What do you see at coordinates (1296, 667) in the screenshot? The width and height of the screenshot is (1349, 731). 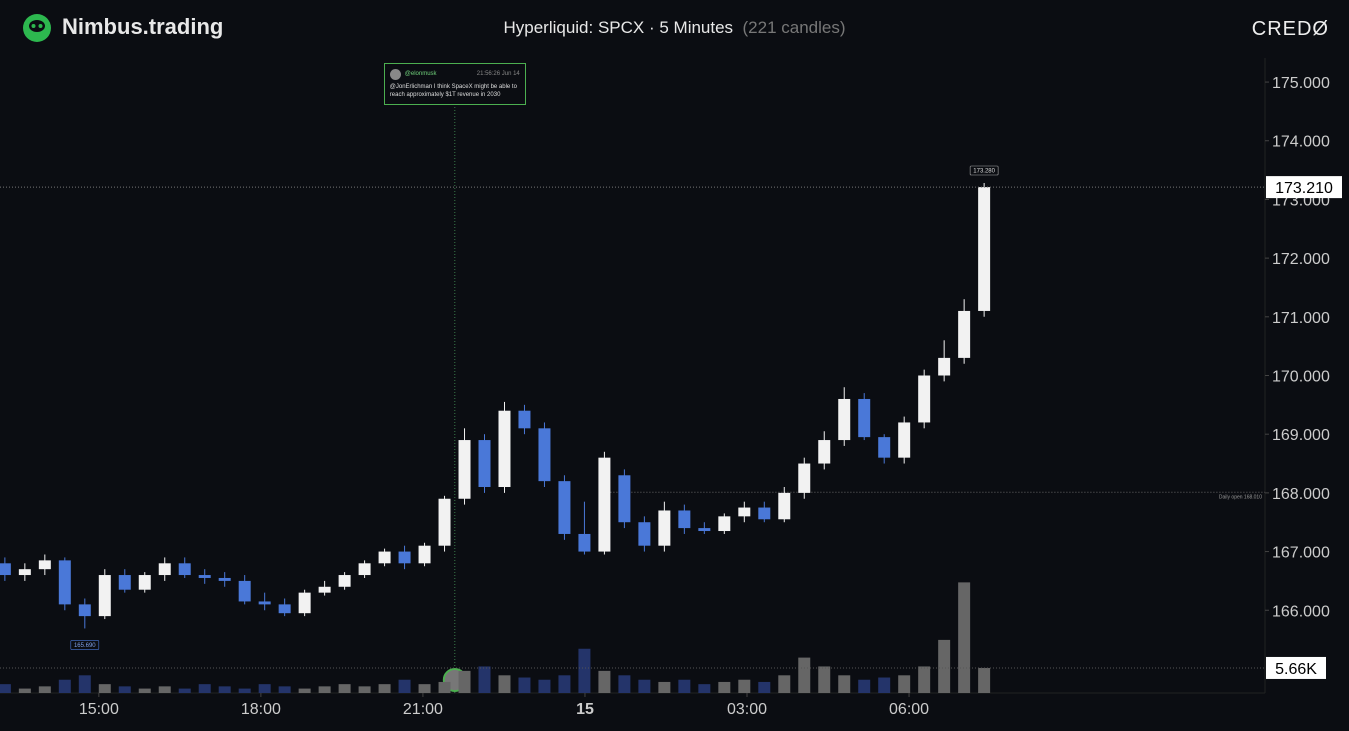 I see `last-volume-tag` at bounding box center [1296, 667].